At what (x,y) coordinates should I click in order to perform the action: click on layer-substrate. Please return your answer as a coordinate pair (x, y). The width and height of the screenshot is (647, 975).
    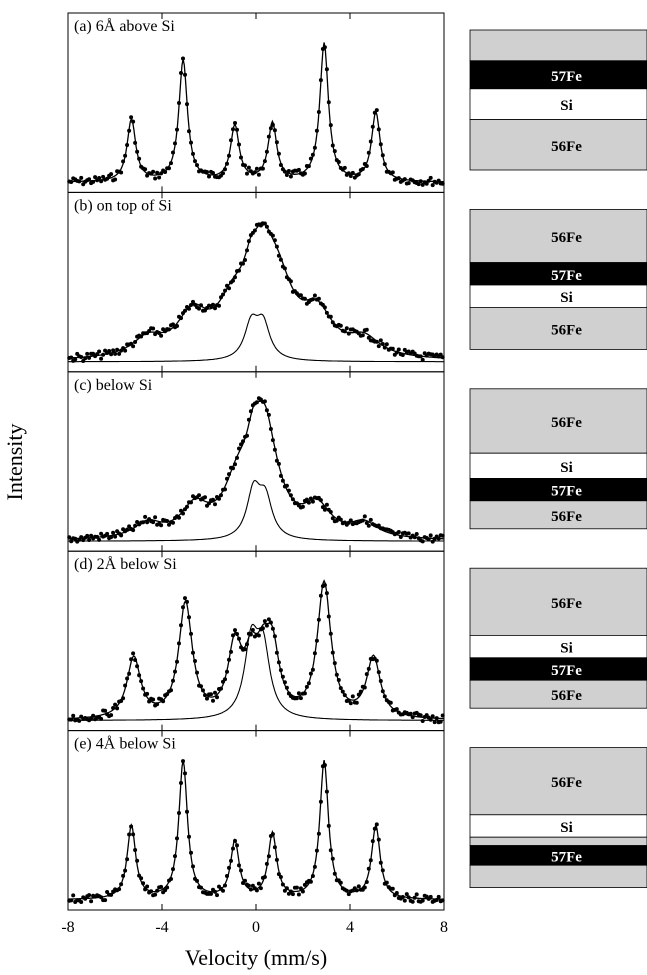
    Looking at the image, I should click on (558, 45).